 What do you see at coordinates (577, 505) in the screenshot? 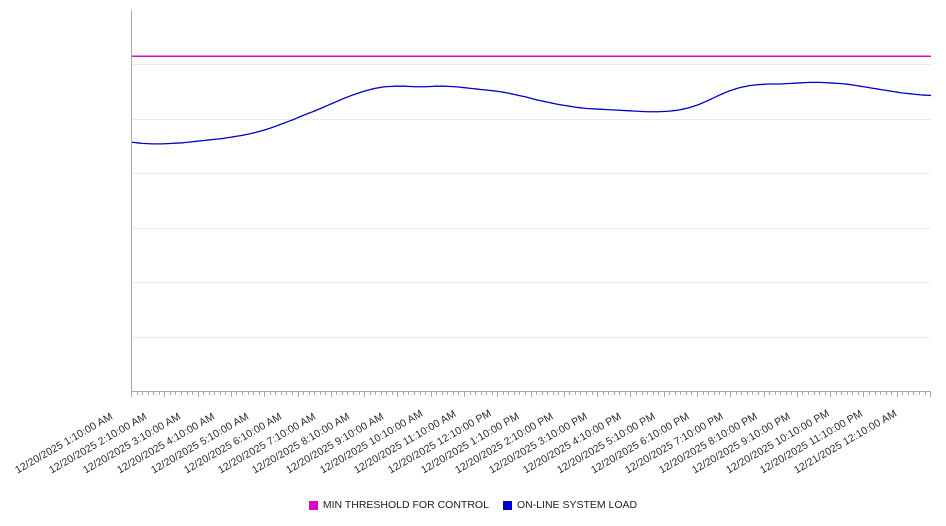
I see `legend-label-online-system-load: ON-LINE SYSTEM LOAD` at bounding box center [577, 505].